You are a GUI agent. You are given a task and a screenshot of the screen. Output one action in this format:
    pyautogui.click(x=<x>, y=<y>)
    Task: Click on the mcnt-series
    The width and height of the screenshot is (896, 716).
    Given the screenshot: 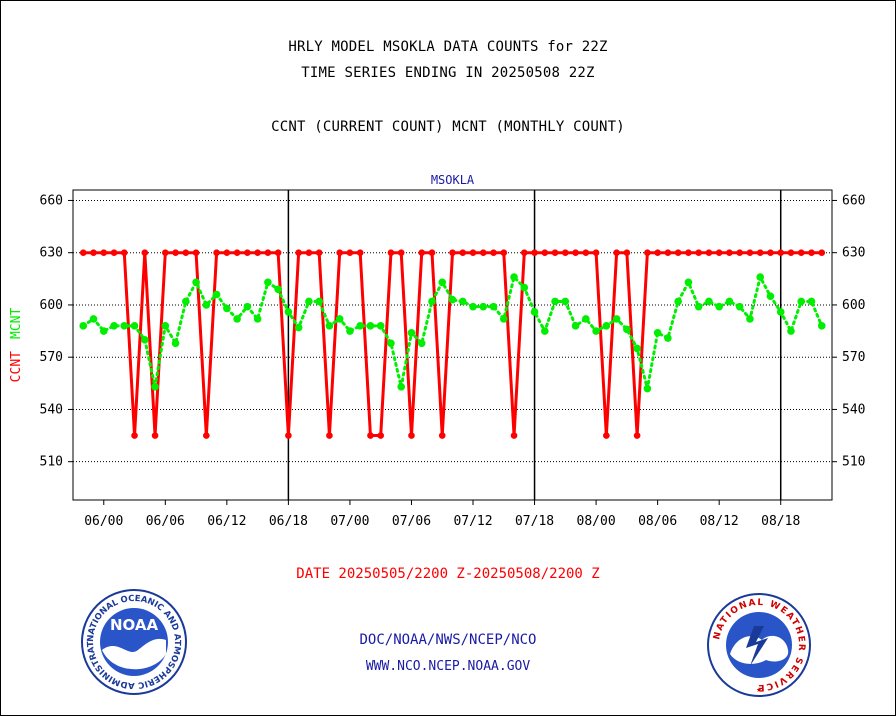 What is the action you would take?
    pyautogui.click(x=452, y=332)
    